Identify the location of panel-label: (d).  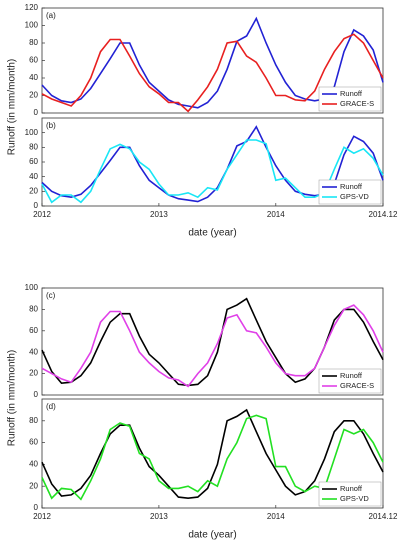
(51, 406).